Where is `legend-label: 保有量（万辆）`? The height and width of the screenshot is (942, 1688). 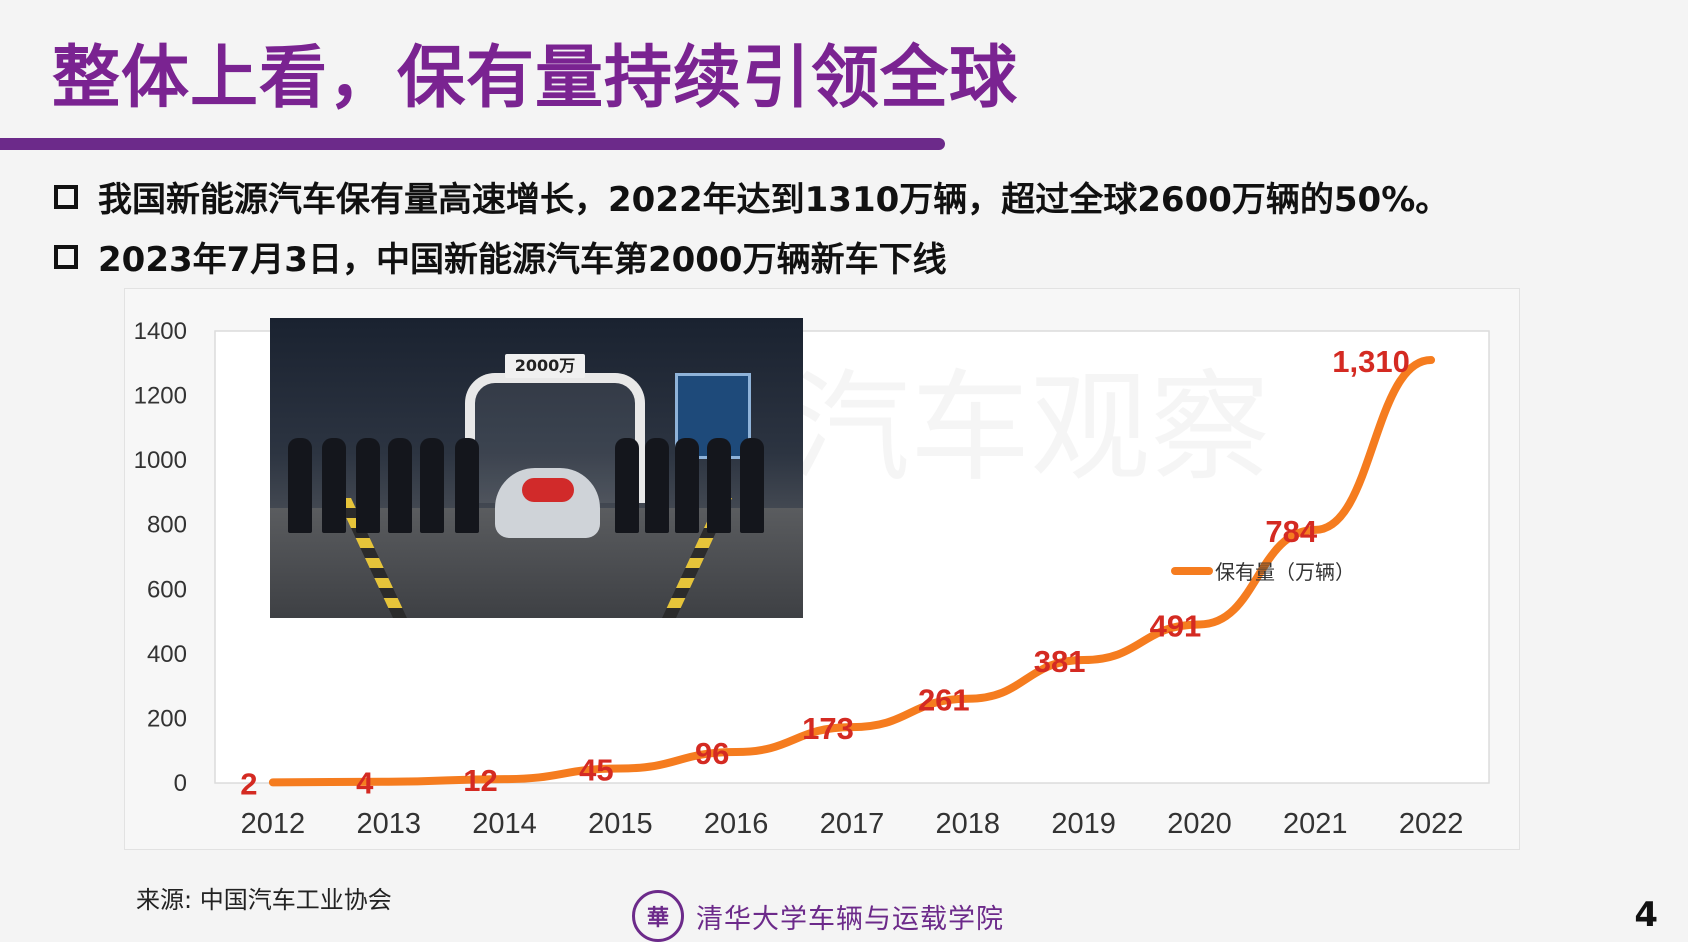
legend-label: 保有量（万辆） is located at coordinates (1285, 572).